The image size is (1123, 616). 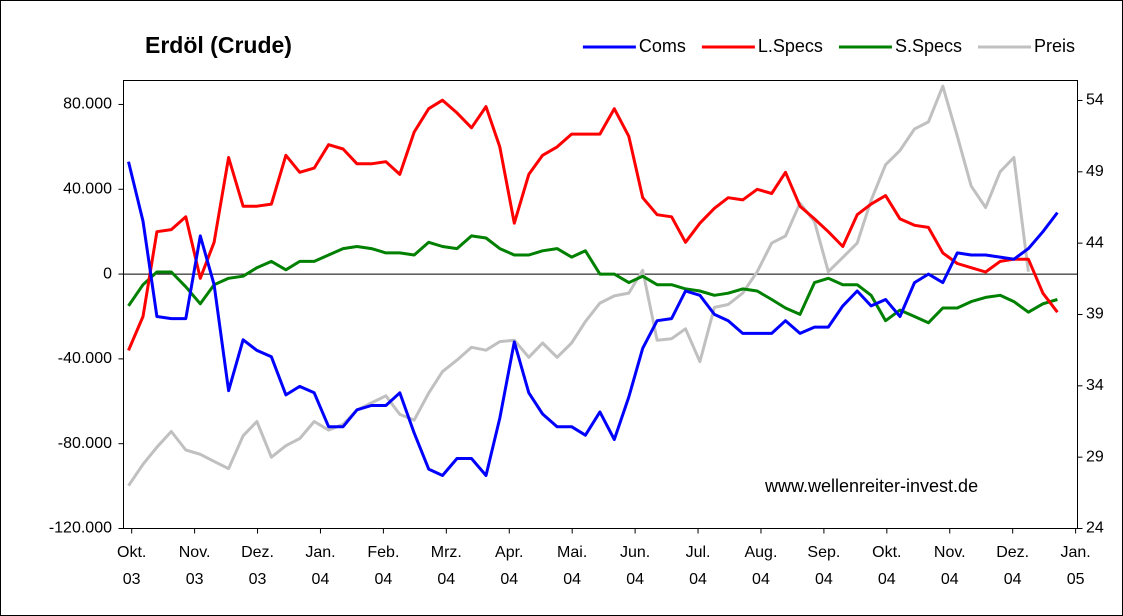 I want to click on y-tick-label: -120.000, so click(x=80, y=528).